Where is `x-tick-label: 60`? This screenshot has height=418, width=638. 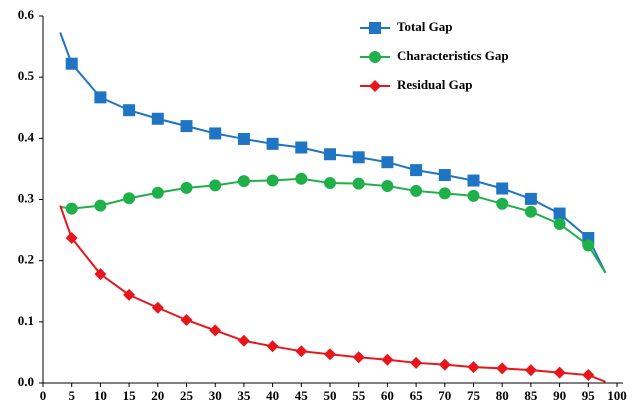
x-tick-label: 60 is located at coordinates (387, 395).